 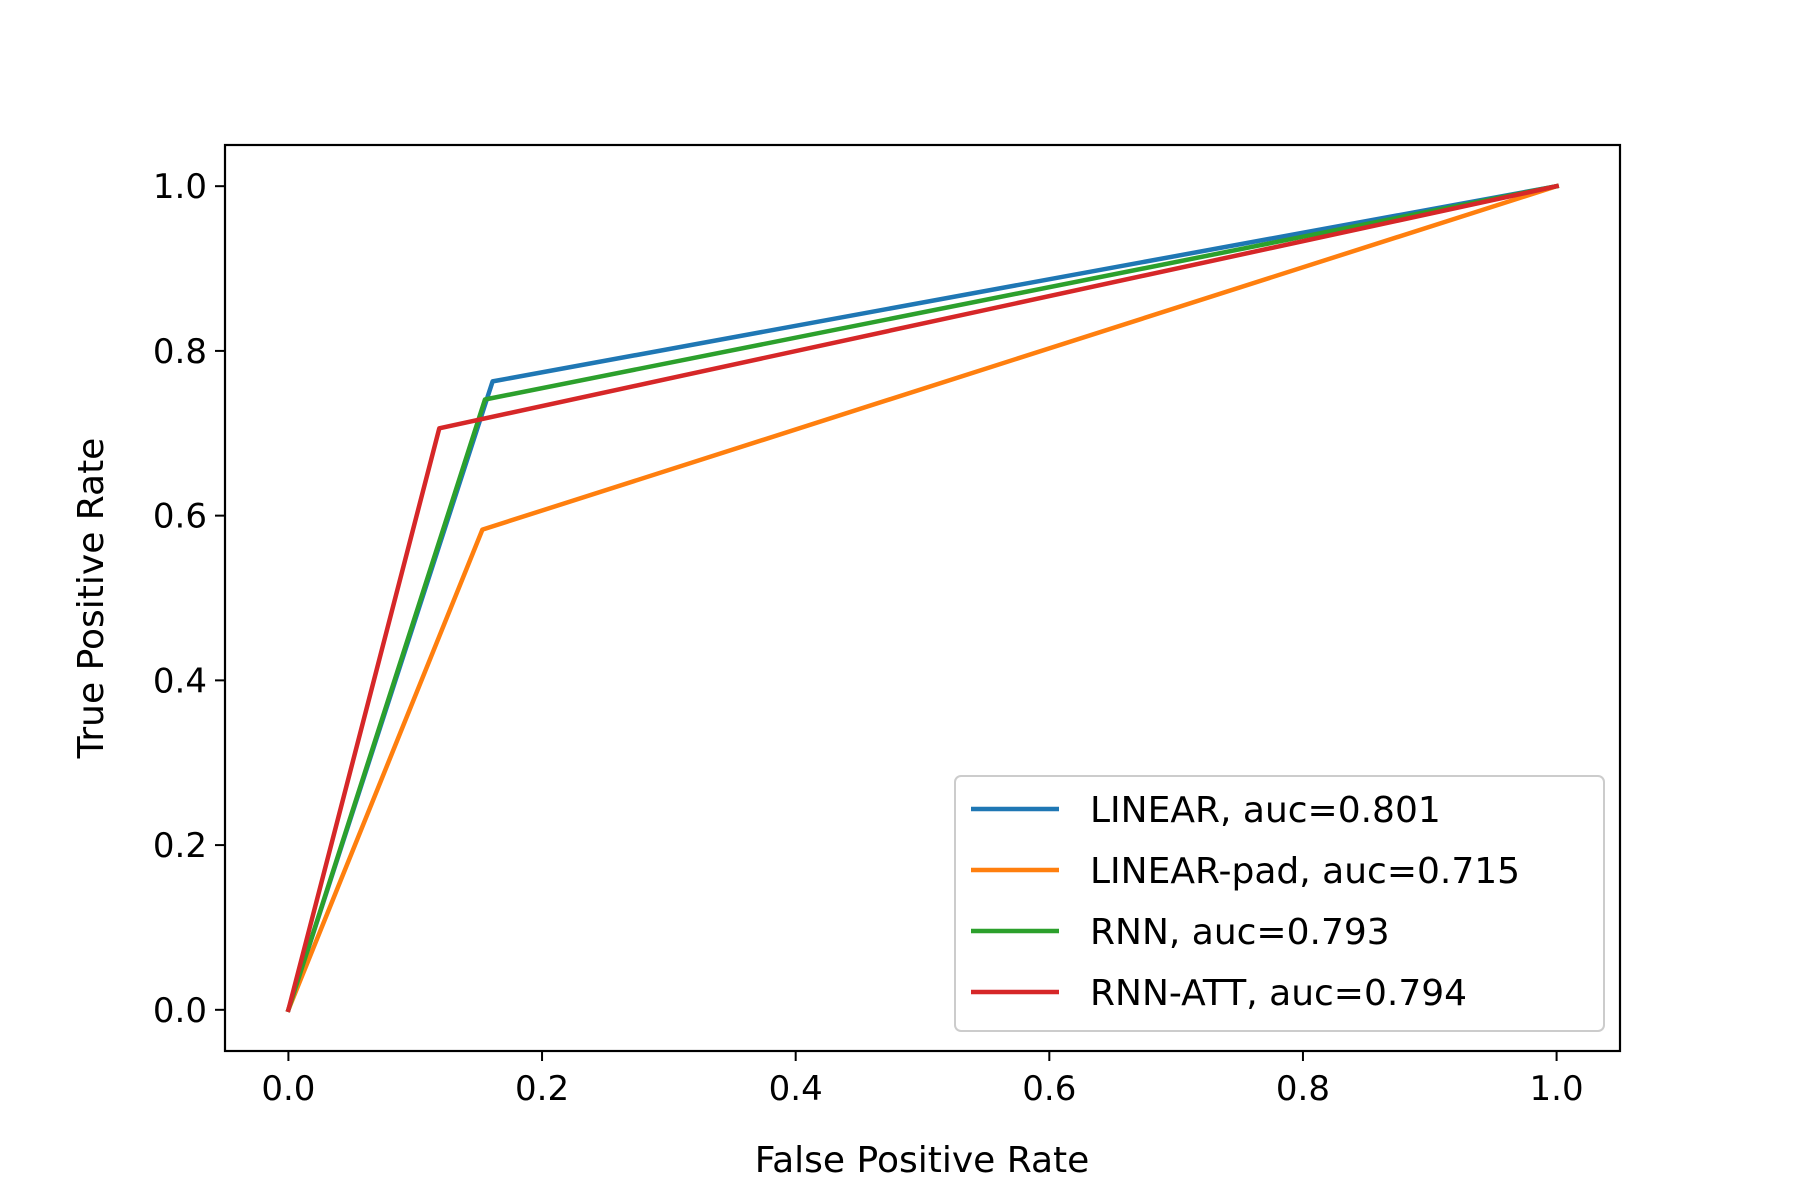 I want to click on legend-label: LINEAR, auc=0.801, so click(x=1265, y=810).